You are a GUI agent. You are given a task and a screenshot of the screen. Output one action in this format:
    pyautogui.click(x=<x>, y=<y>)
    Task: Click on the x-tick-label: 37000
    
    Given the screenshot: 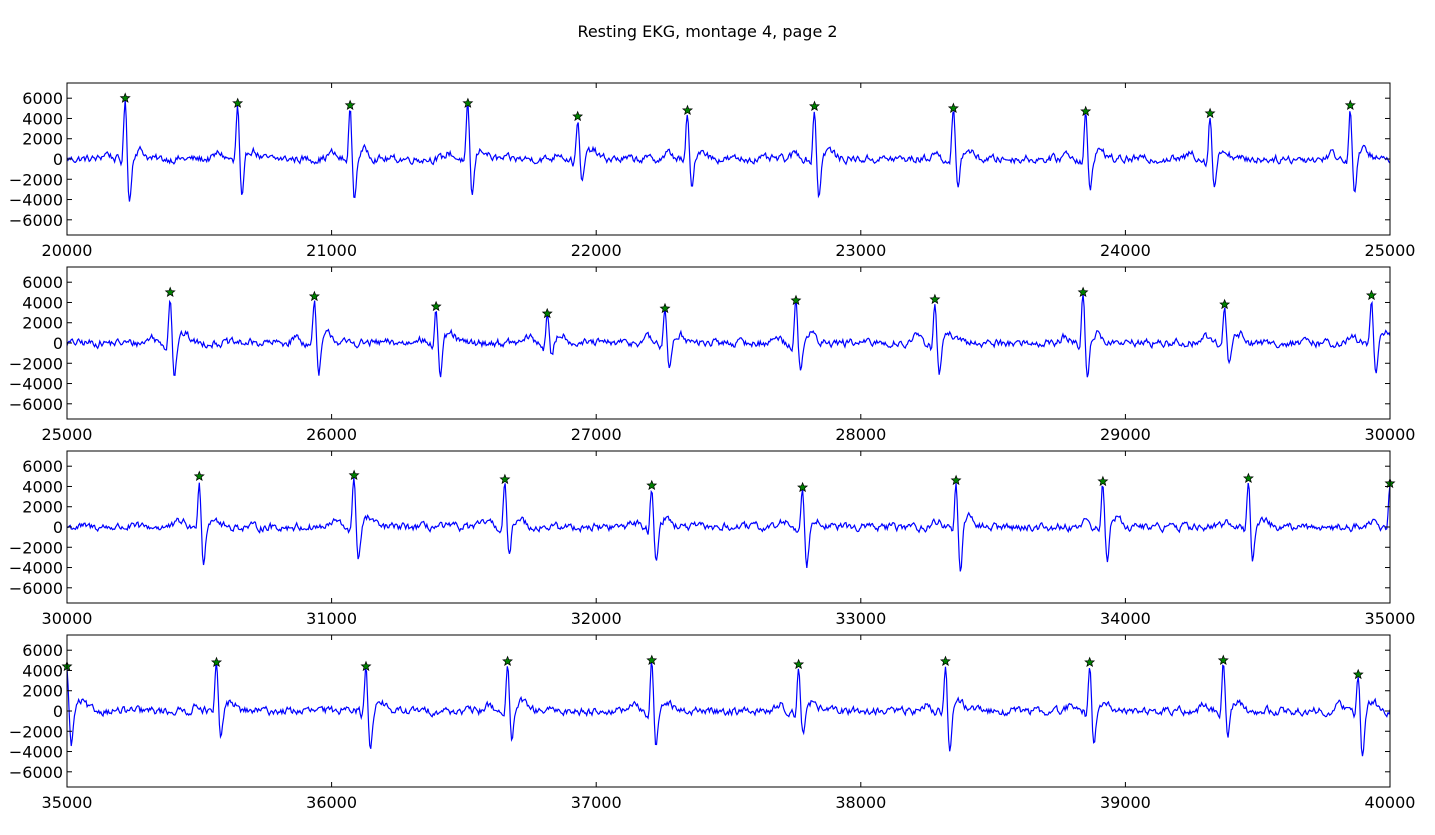 What is the action you would take?
    pyautogui.click(x=596, y=802)
    